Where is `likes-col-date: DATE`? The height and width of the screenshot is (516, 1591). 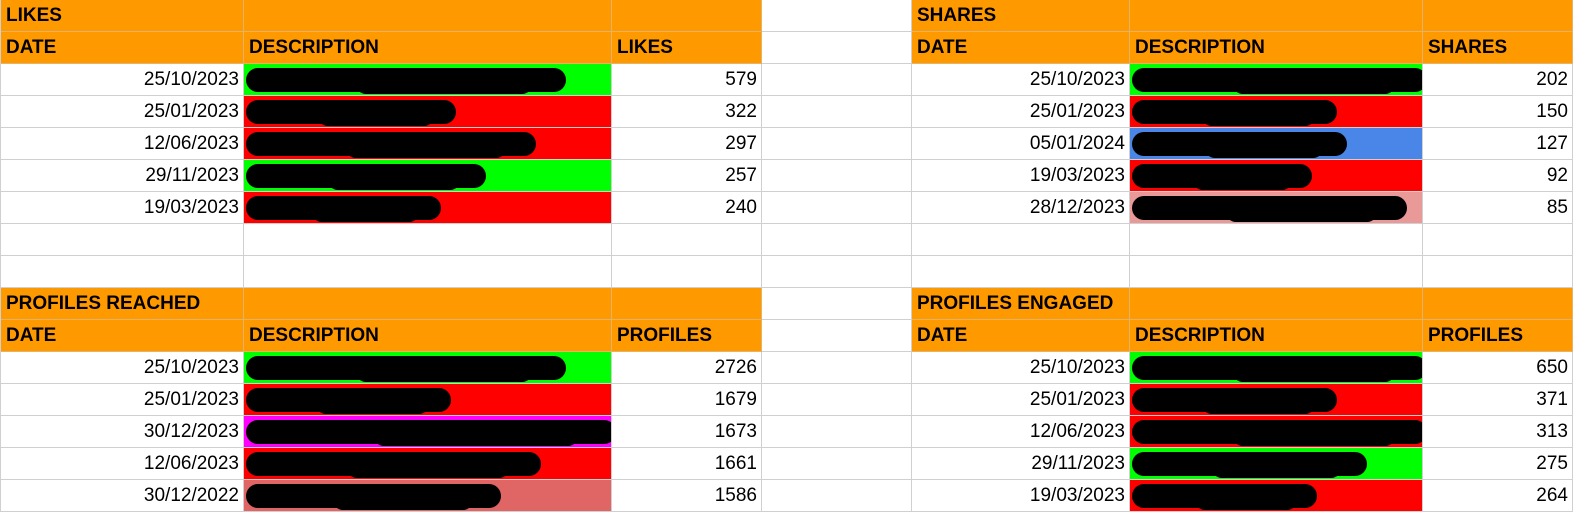 likes-col-date: DATE is located at coordinates (122, 48).